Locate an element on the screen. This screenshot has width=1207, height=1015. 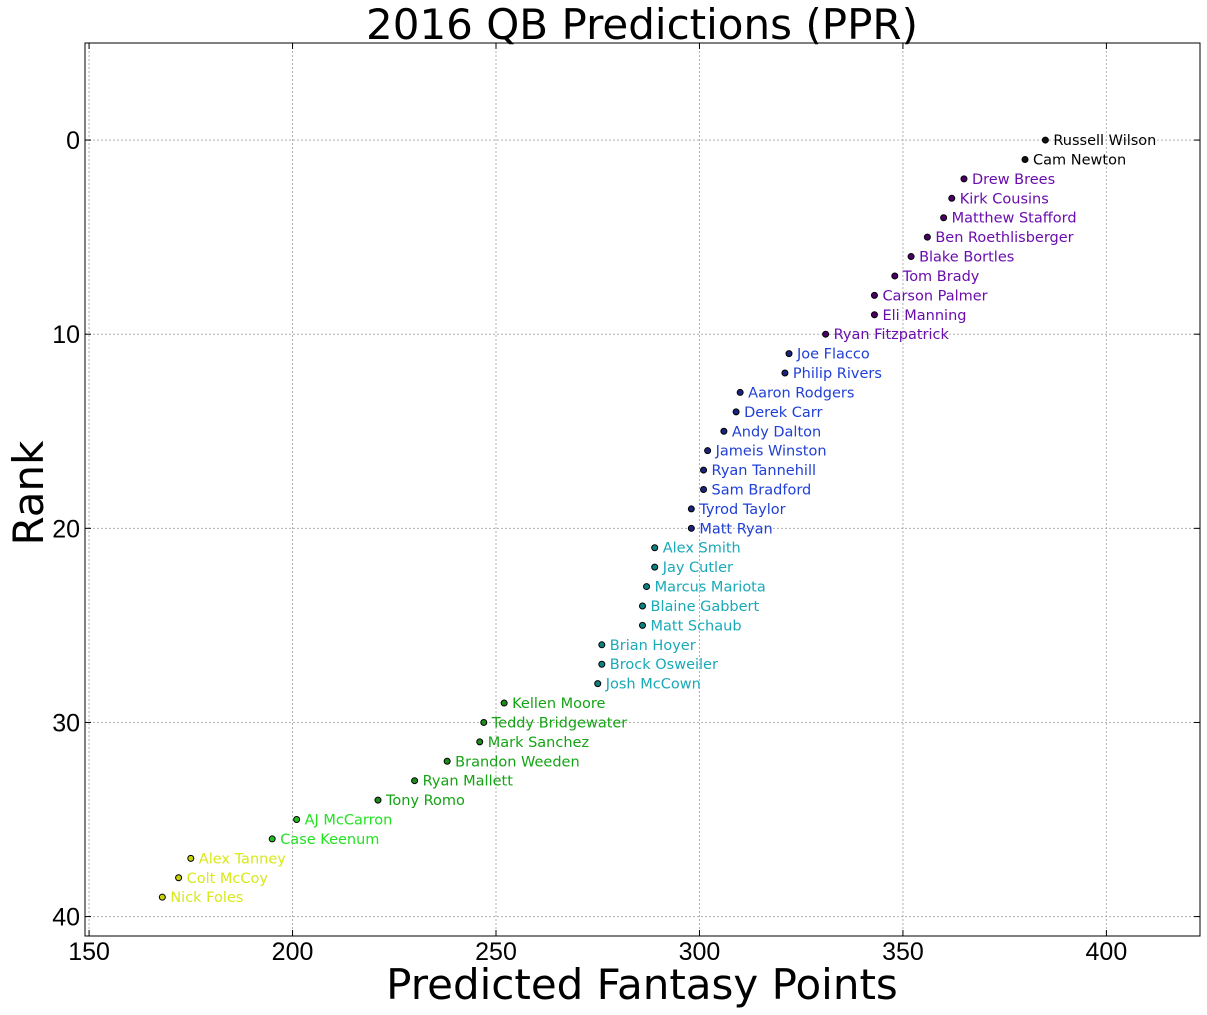
point-label: Matthew Stafford is located at coordinates (1014, 219).